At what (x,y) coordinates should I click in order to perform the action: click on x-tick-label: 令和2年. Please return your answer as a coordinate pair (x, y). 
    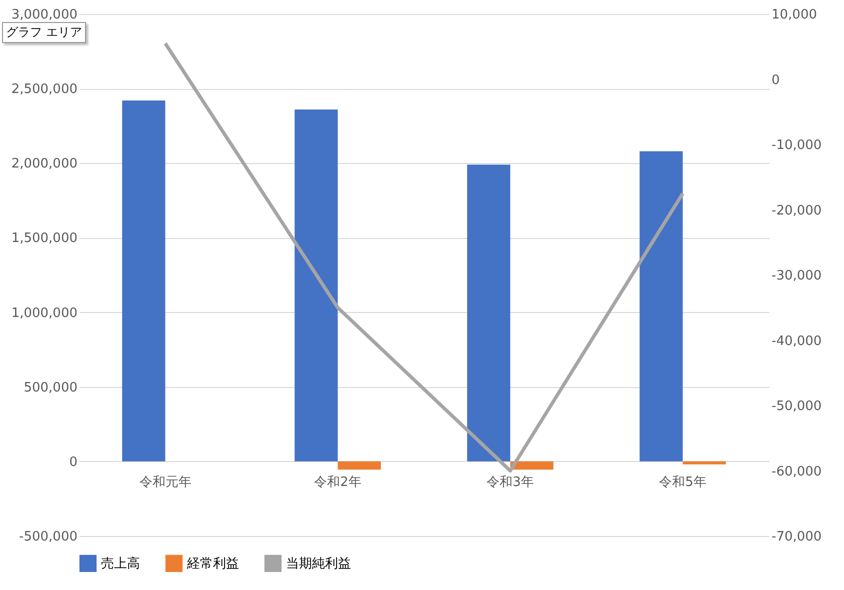
    Looking at the image, I should click on (338, 482).